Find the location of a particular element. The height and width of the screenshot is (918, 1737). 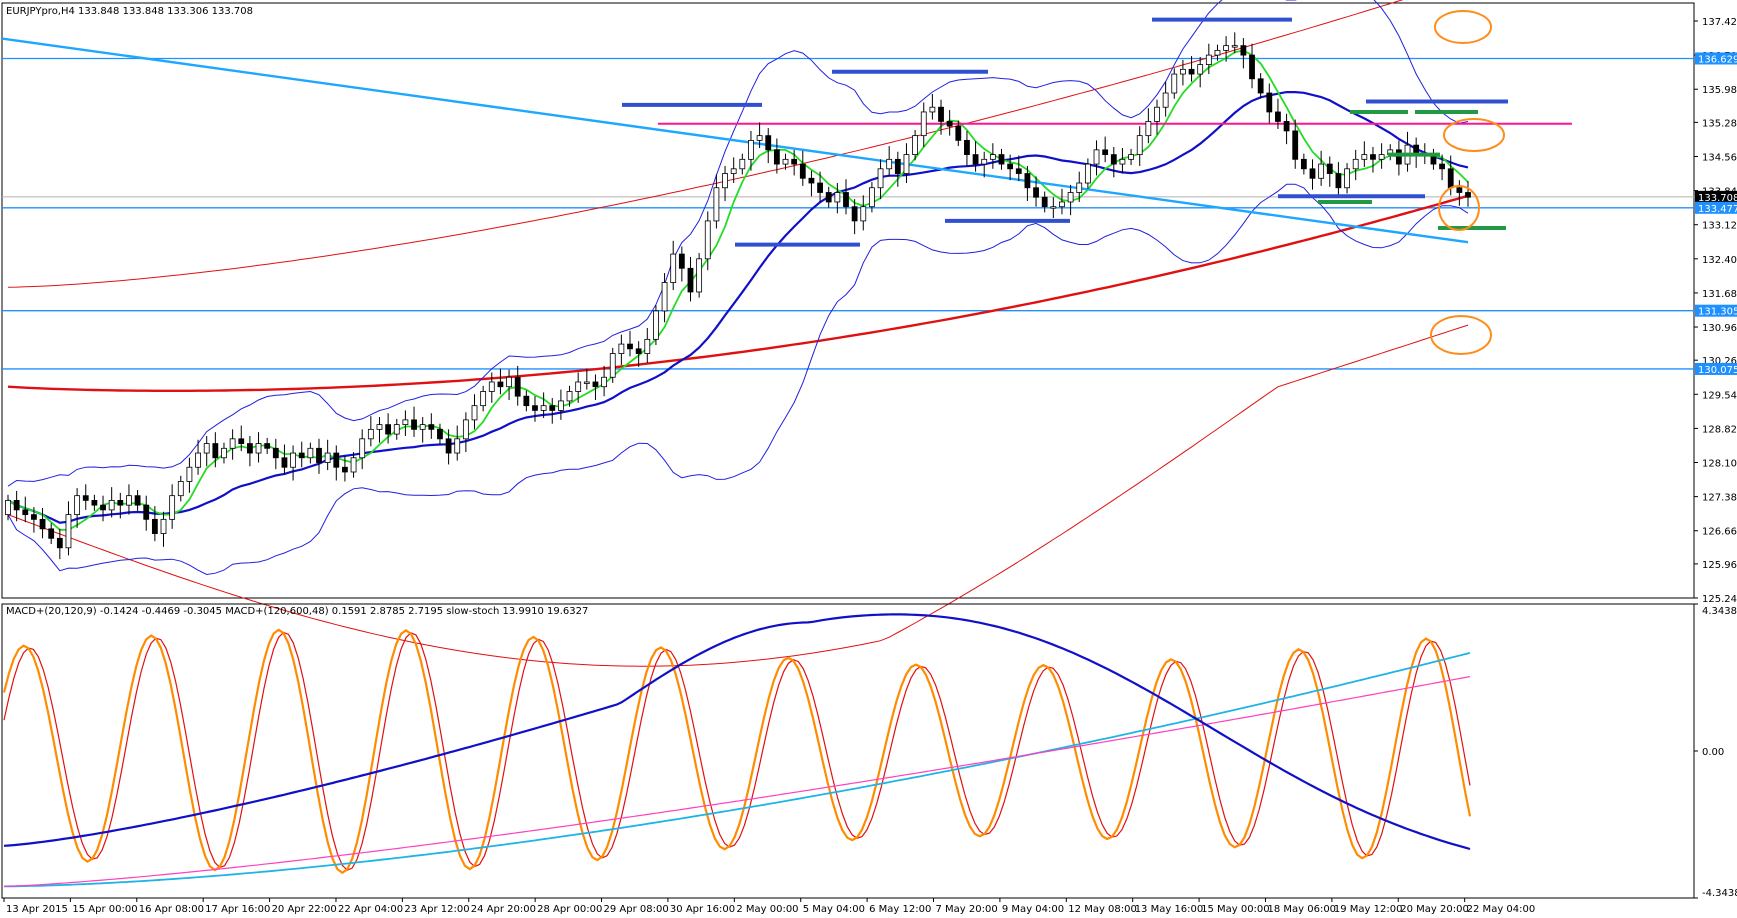

x-tick-label: 2 May 00:00 is located at coordinates (767, 909).